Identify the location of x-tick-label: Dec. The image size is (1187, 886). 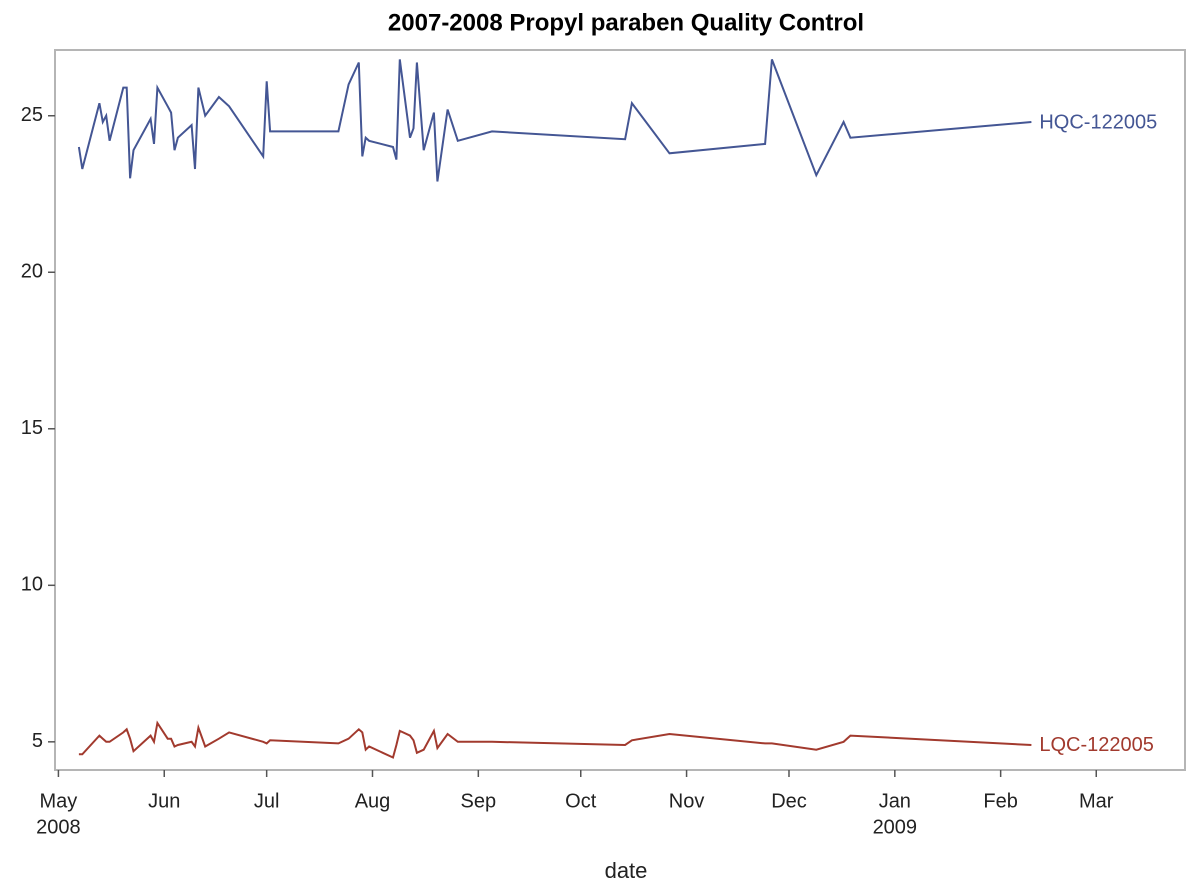
(789, 801).